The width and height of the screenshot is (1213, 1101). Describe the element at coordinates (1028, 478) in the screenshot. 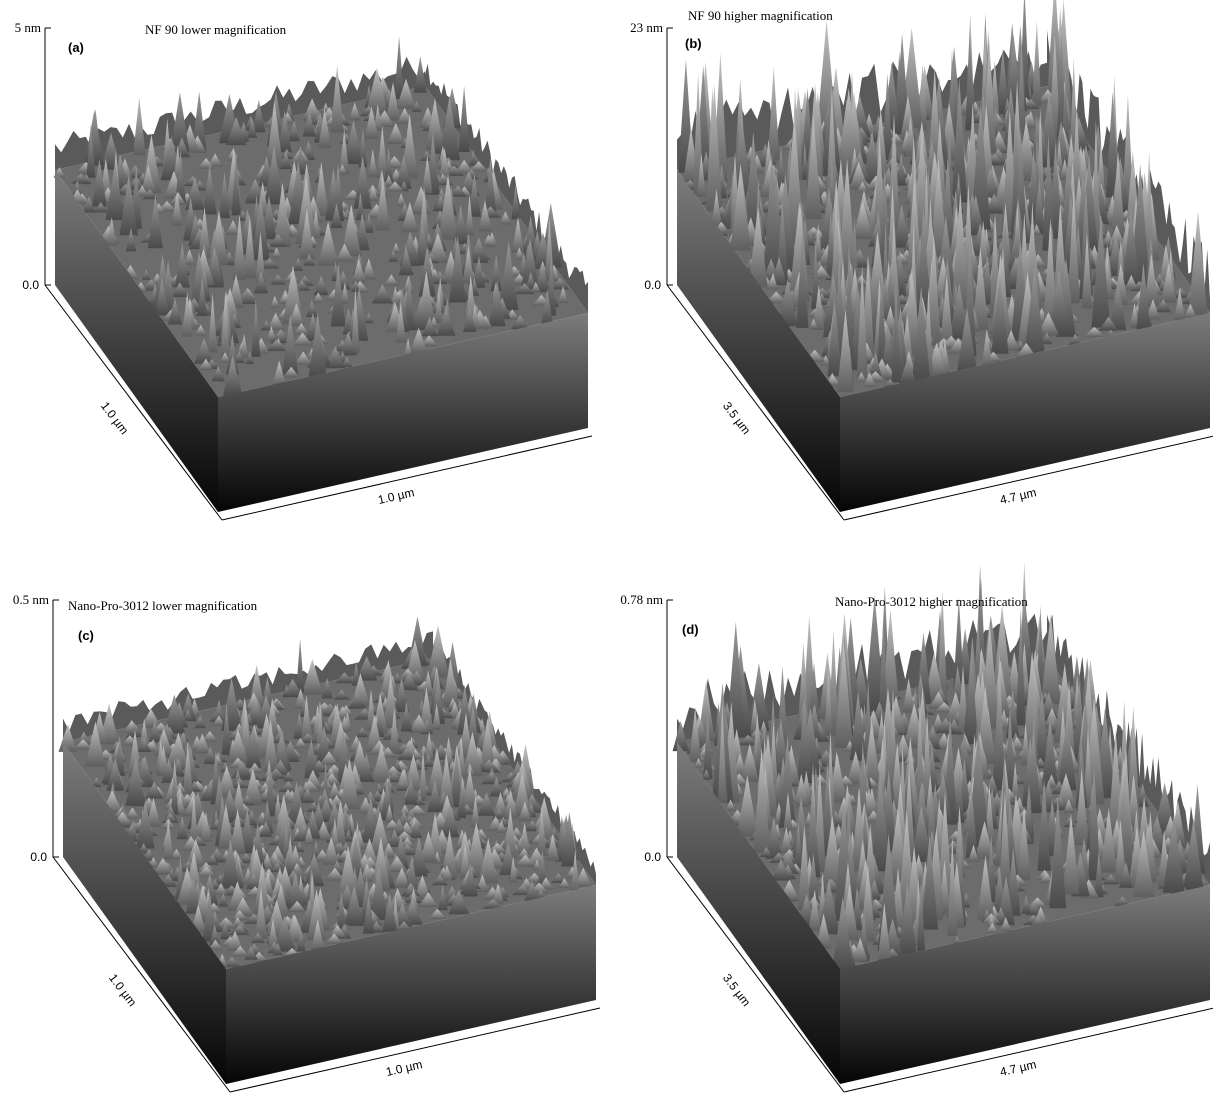

I see `width-axis` at that location.